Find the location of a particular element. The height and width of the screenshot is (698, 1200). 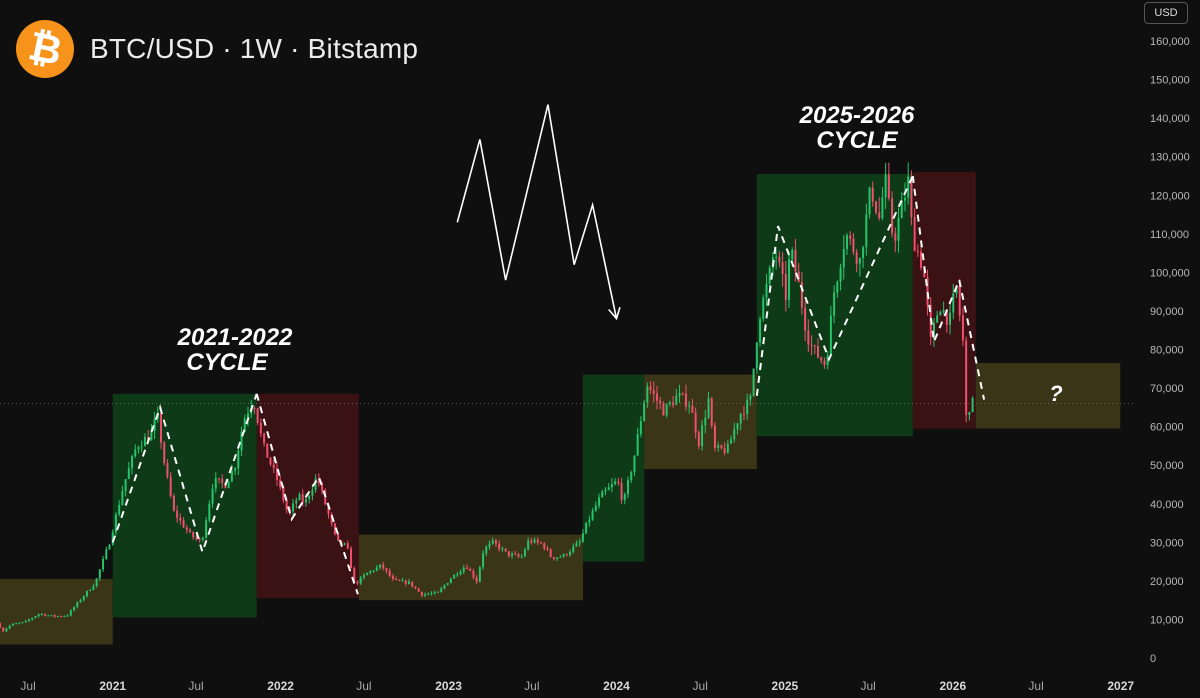

currency-button: USD is located at coordinates (1166, 13).